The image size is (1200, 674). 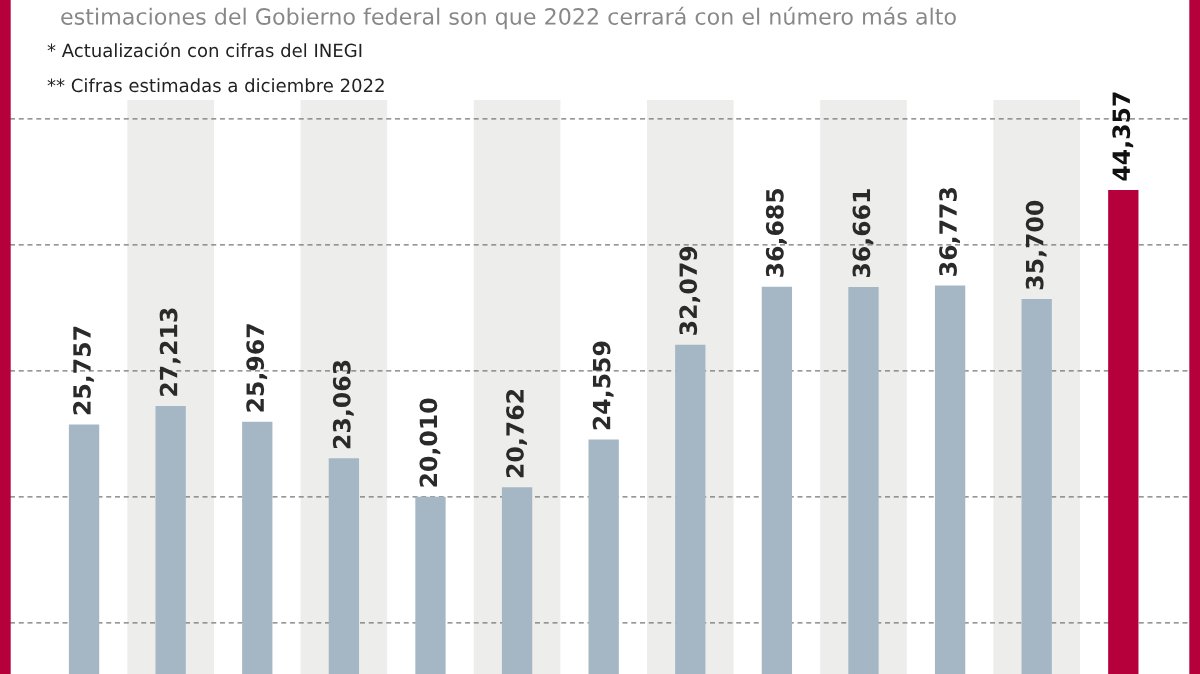 I want to click on text: ** Cifras estimadas a diciembre 2022, so click(x=215, y=85).